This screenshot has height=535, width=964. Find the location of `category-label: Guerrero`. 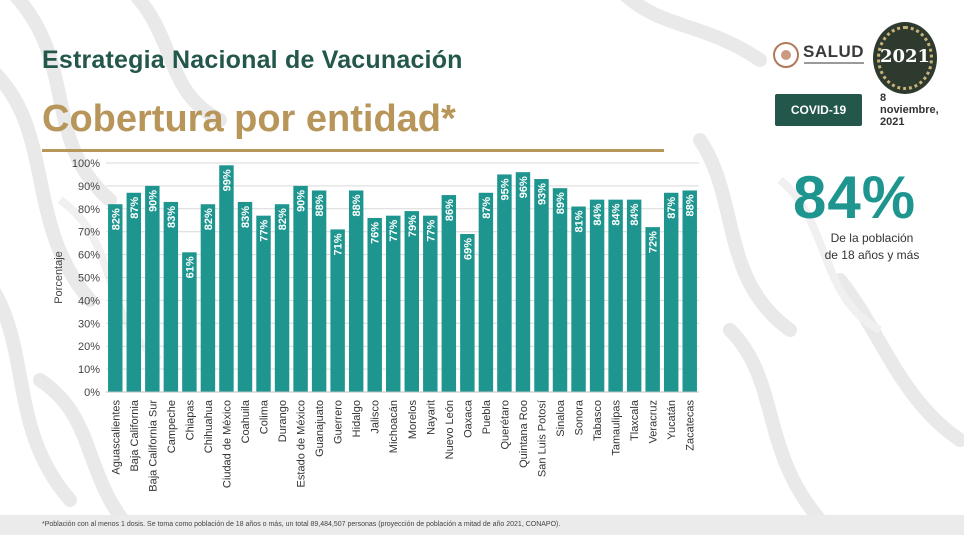

category-label: Guerrero is located at coordinates (339, 422).